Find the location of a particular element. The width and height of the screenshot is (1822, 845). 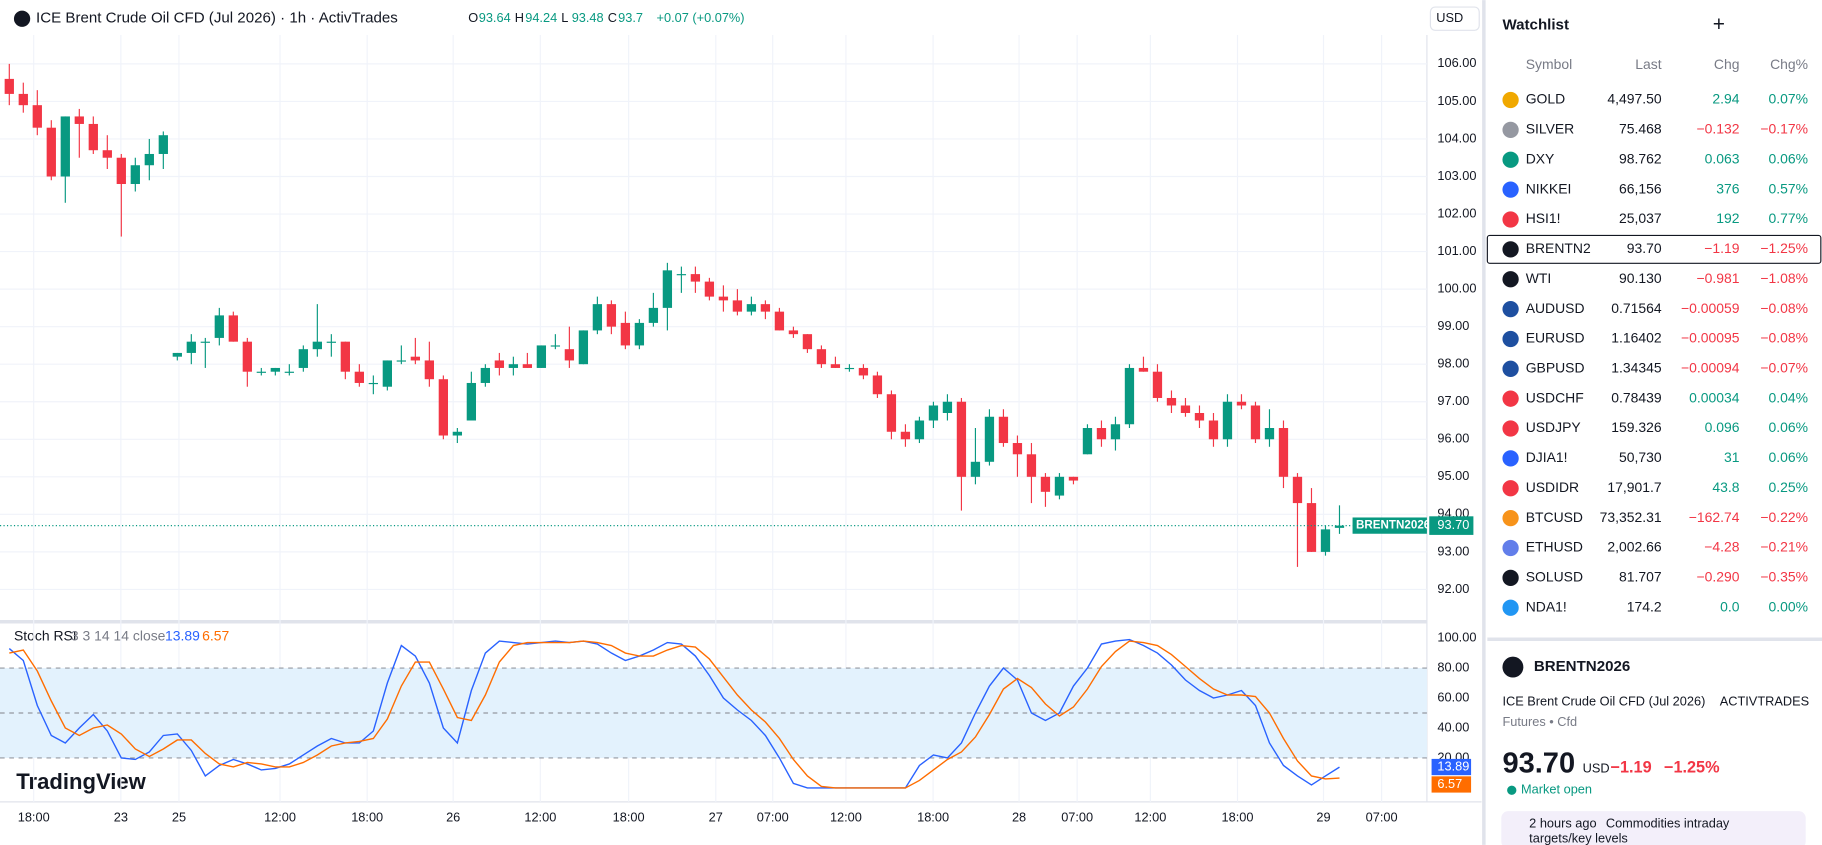

row-value: 75.468 is located at coordinates (1640, 129).